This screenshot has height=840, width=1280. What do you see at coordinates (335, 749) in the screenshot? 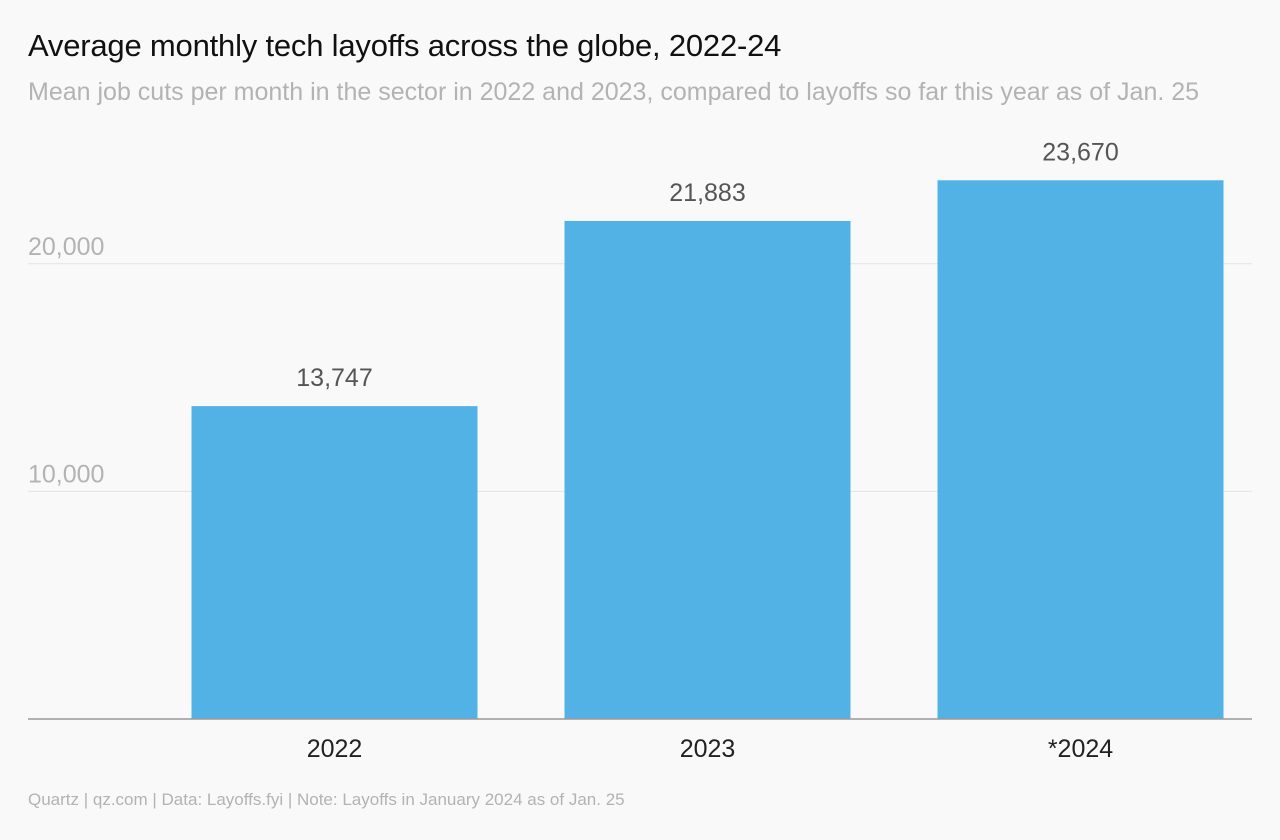
I see `category-label: 2022` at bounding box center [335, 749].